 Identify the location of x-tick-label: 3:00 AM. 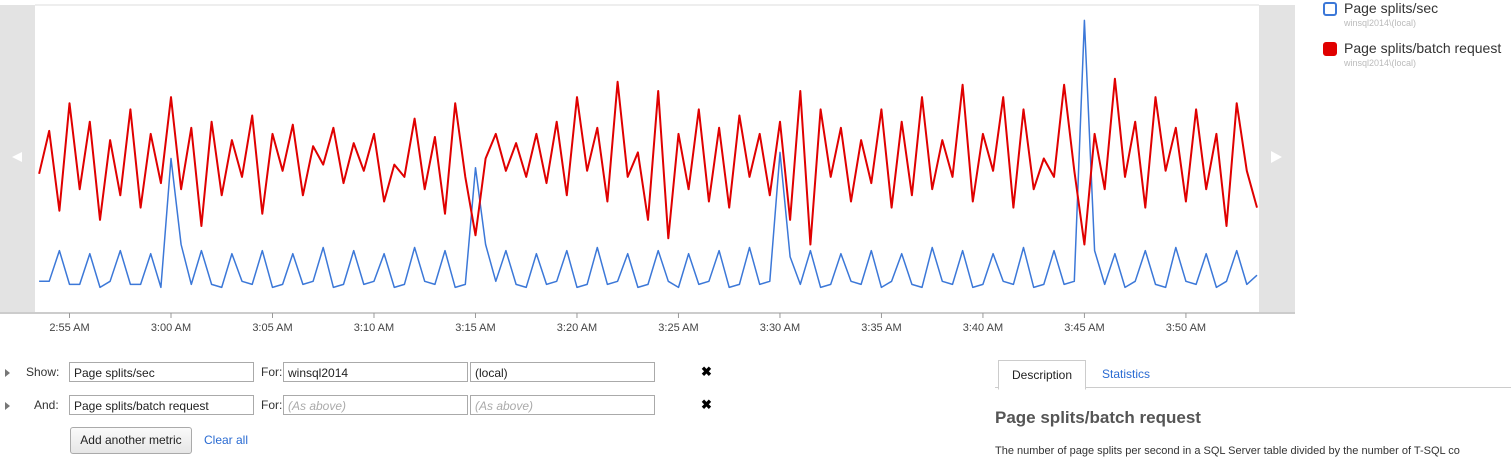
(171, 328).